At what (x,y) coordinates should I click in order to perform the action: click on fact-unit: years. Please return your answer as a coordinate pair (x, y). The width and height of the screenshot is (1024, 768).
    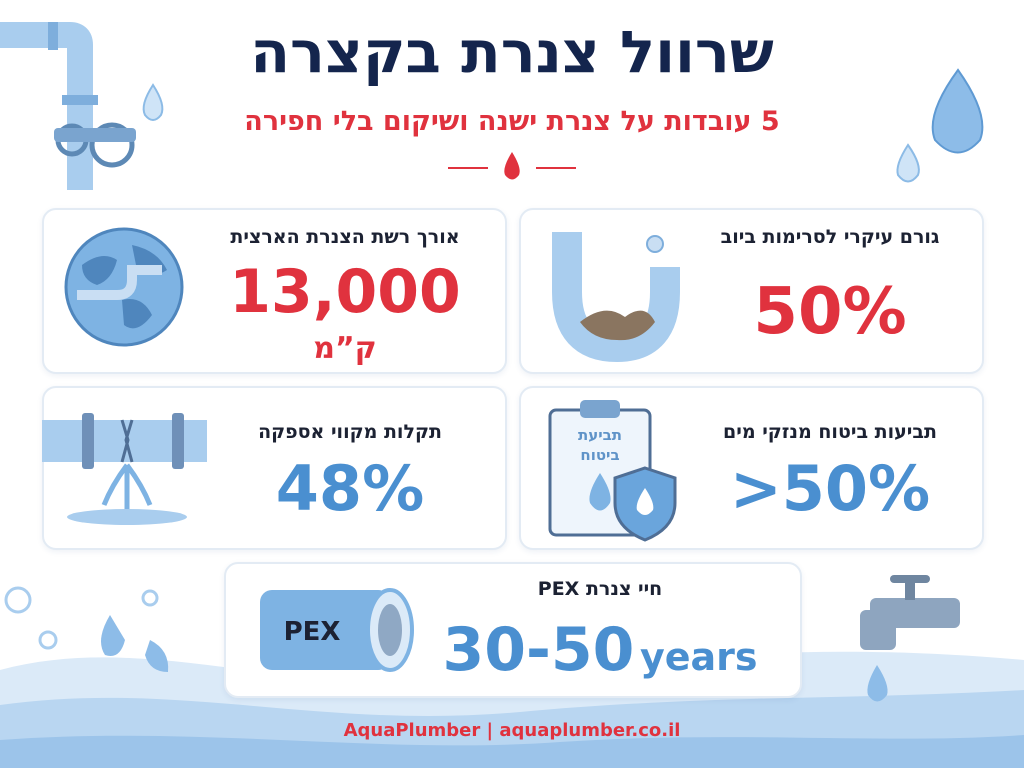
    Looking at the image, I should click on (698, 657).